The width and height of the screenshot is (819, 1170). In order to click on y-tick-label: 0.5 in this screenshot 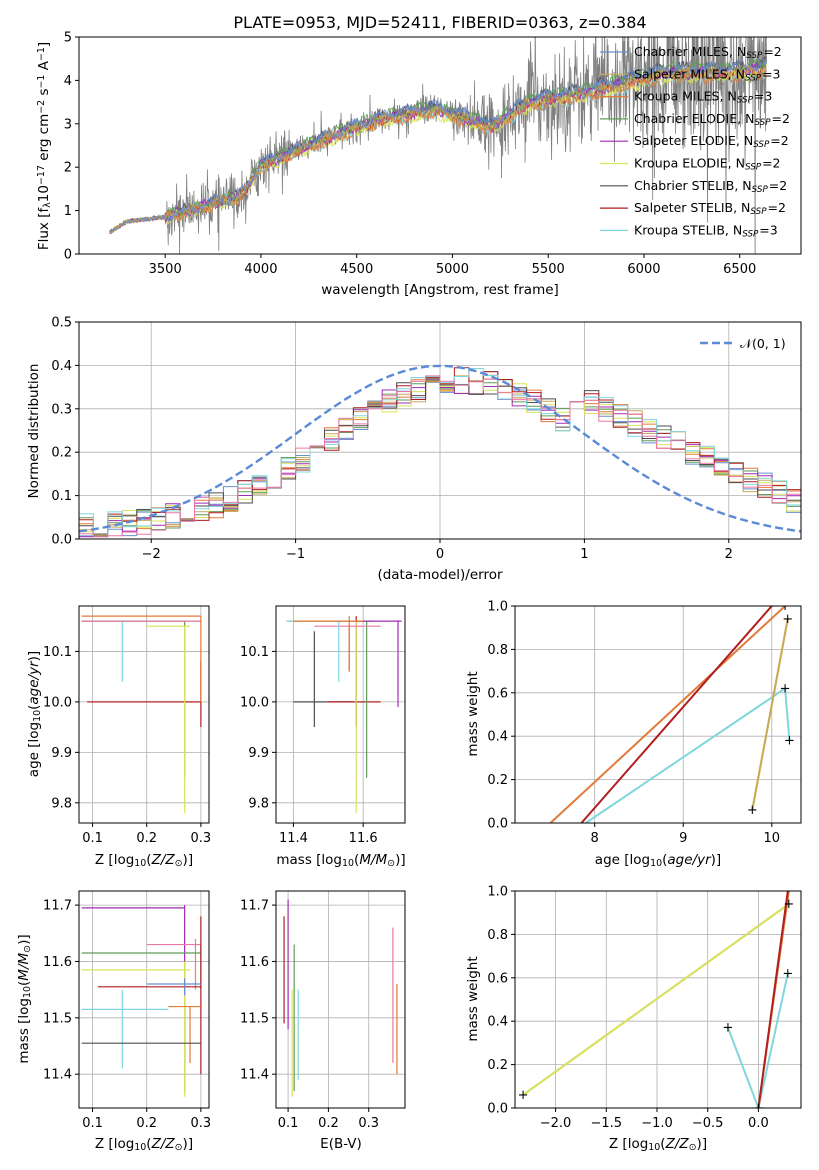, I will do `click(61, 323)`.